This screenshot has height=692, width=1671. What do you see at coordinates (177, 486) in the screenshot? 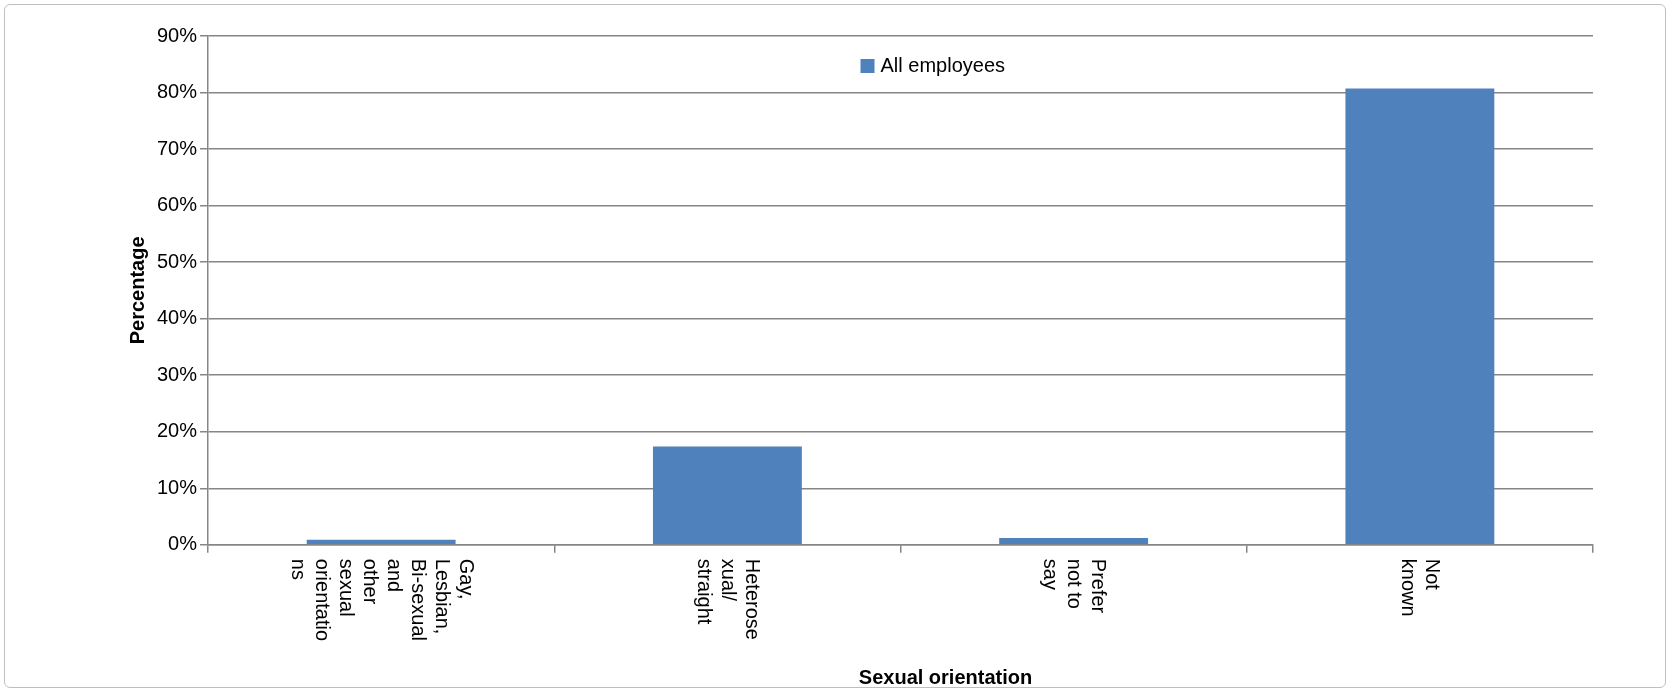
I see `y-tick-label: 10%` at bounding box center [177, 486].